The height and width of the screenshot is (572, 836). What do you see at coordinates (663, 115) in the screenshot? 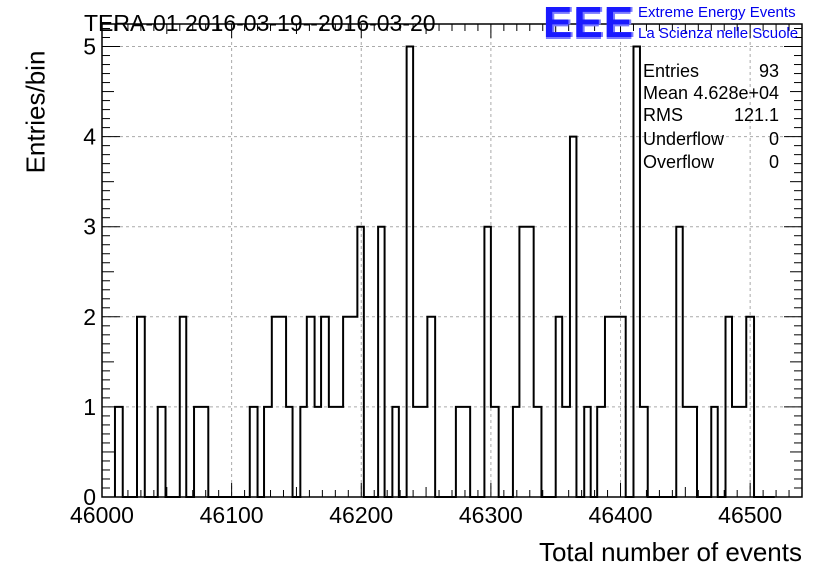
I see `stat-rms-label: RMS` at bounding box center [663, 115].